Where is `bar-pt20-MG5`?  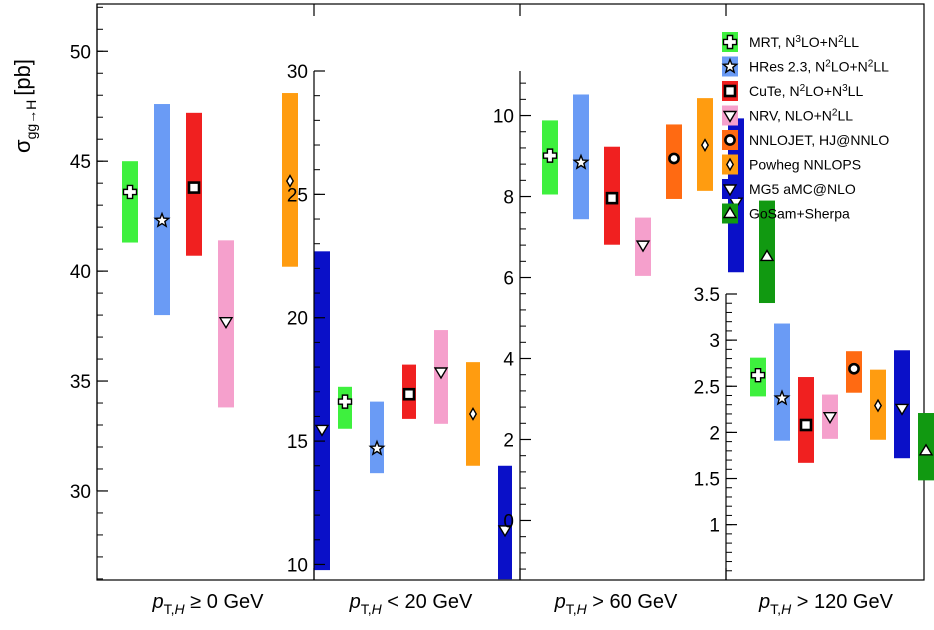
bar-pt20-MG5 is located at coordinates (505, 522).